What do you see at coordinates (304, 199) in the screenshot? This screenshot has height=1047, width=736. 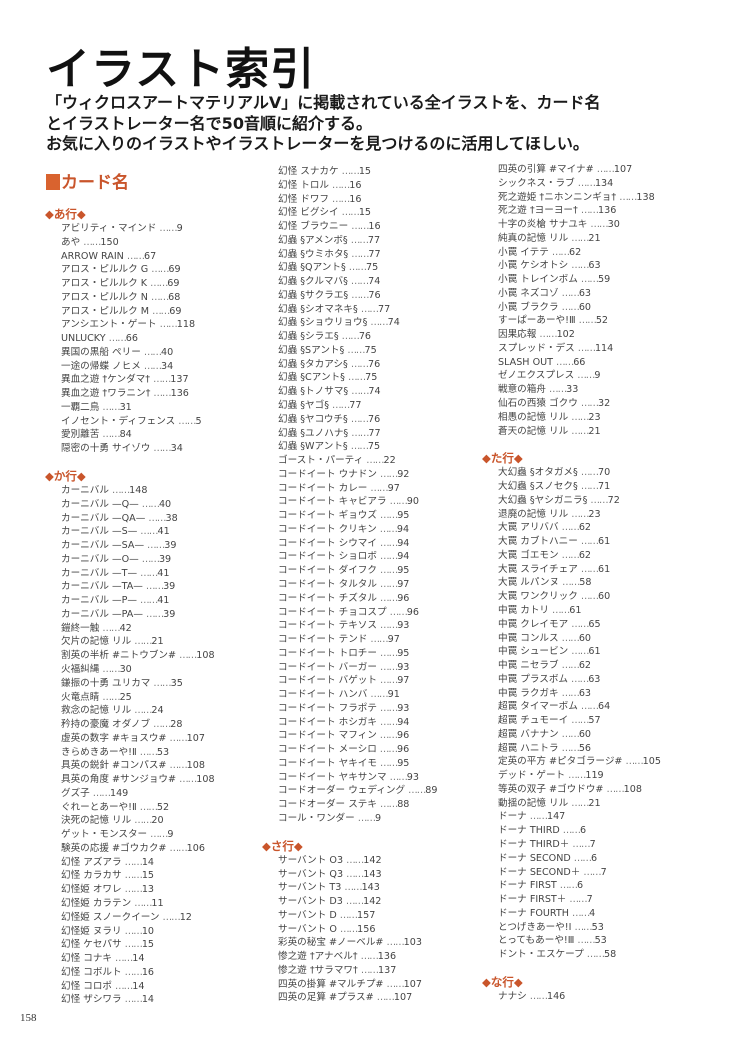 I see `card-name: 幻怪 ドワフ` at bounding box center [304, 199].